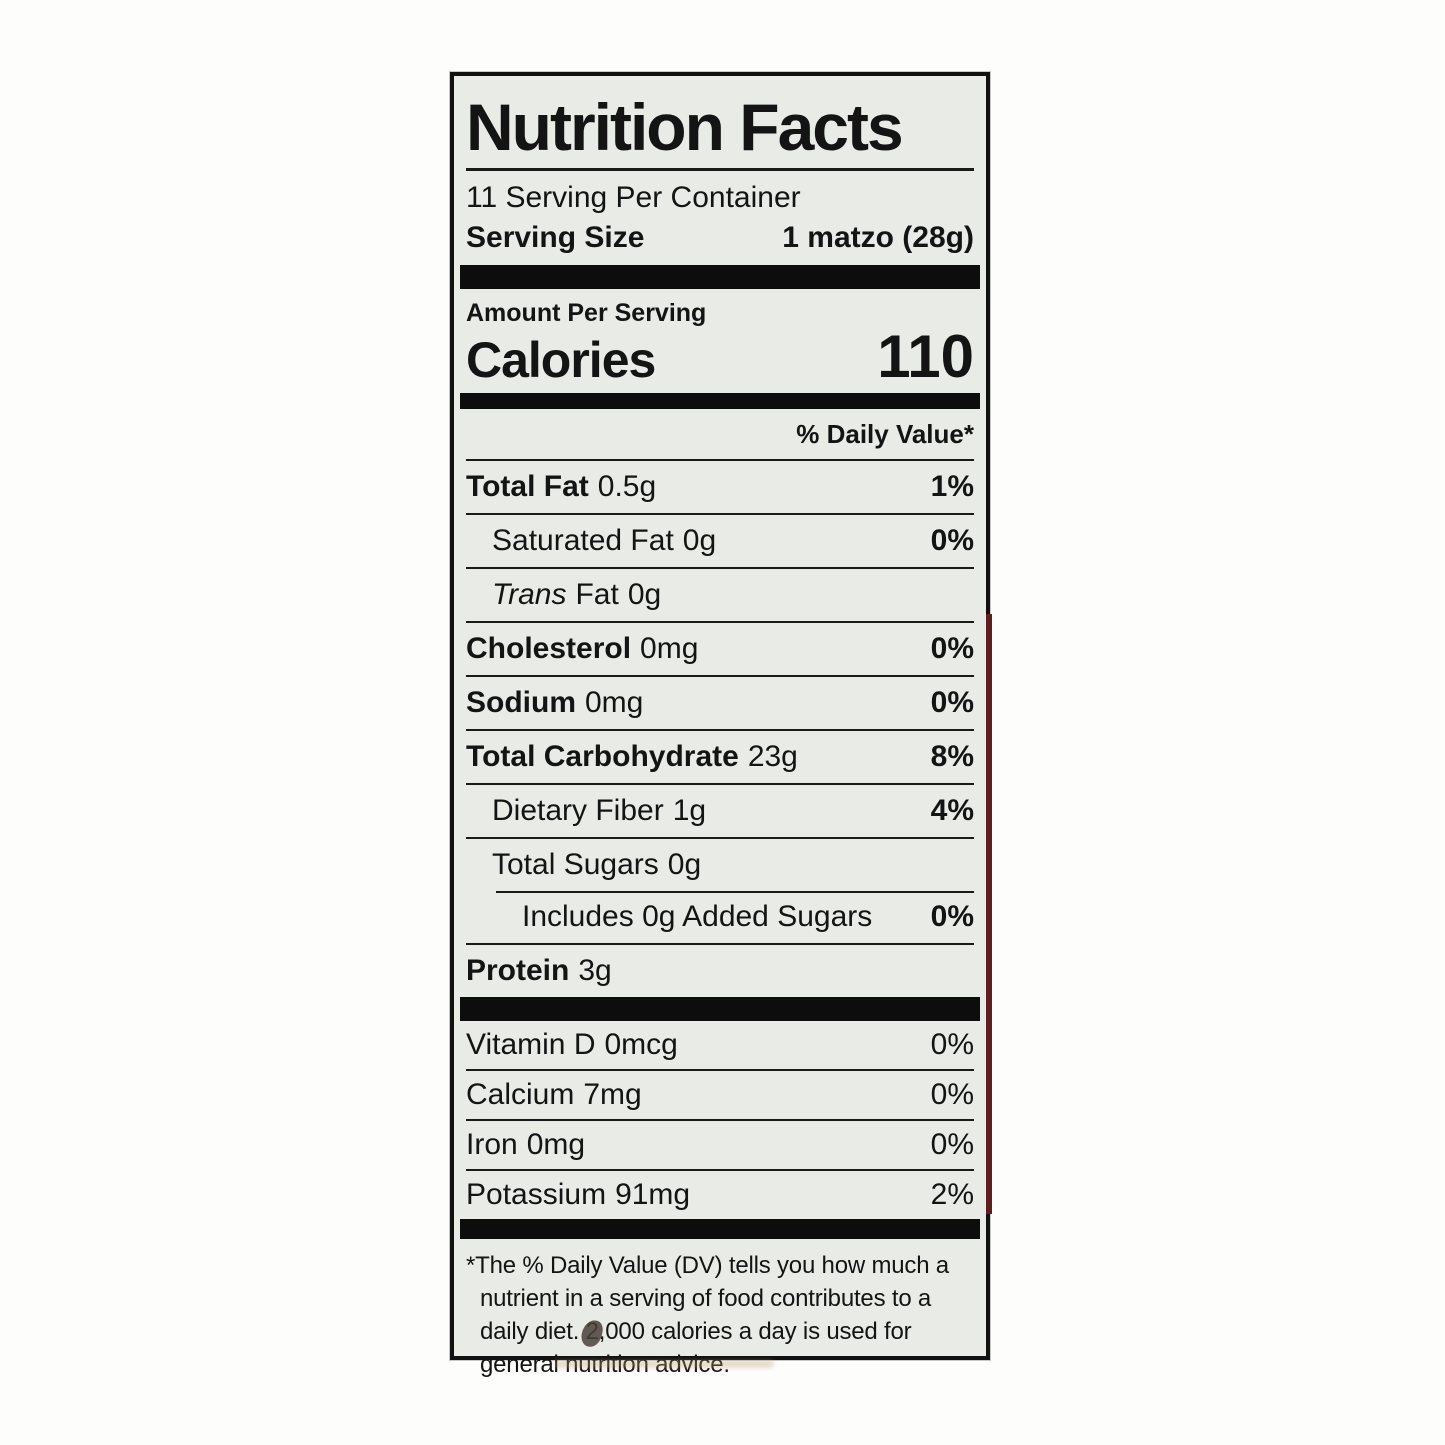 The image size is (1445, 1445). I want to click on nutrient-name: Sodium, so click(521, 702).